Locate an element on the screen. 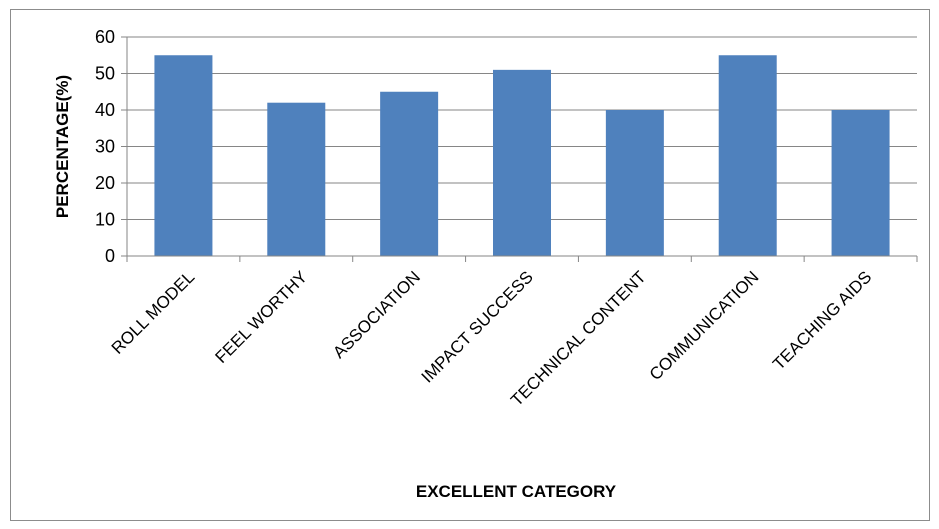  x-tick-label: ROLL MODEL is located at coordinates (153, 312).